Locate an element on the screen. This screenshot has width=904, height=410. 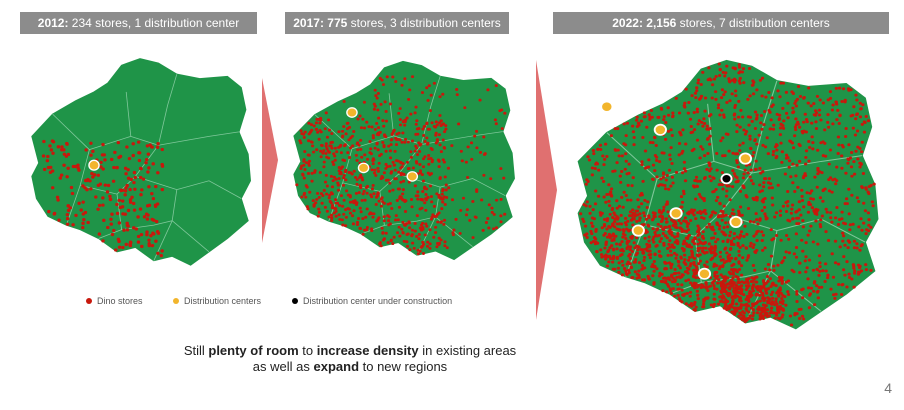
panel-2022-year: 2022: is located at coordinates (627, 23).